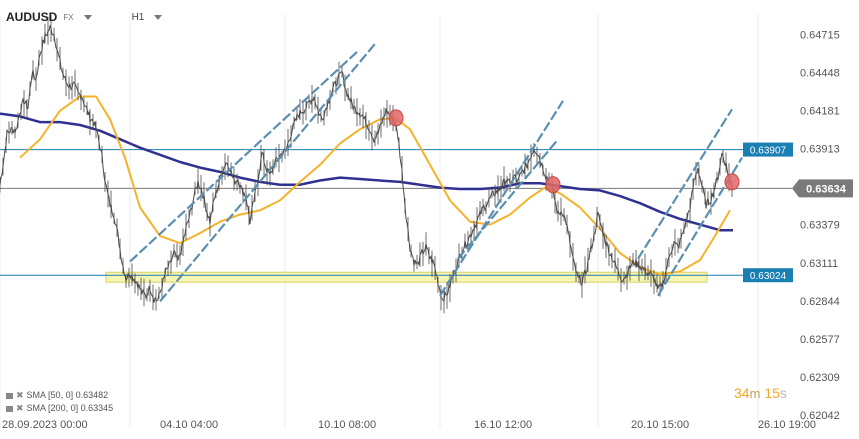 The height and width of the screenshot is (439, 859). I want to click on y-tick-label: 0.64181, so click(820, 112).